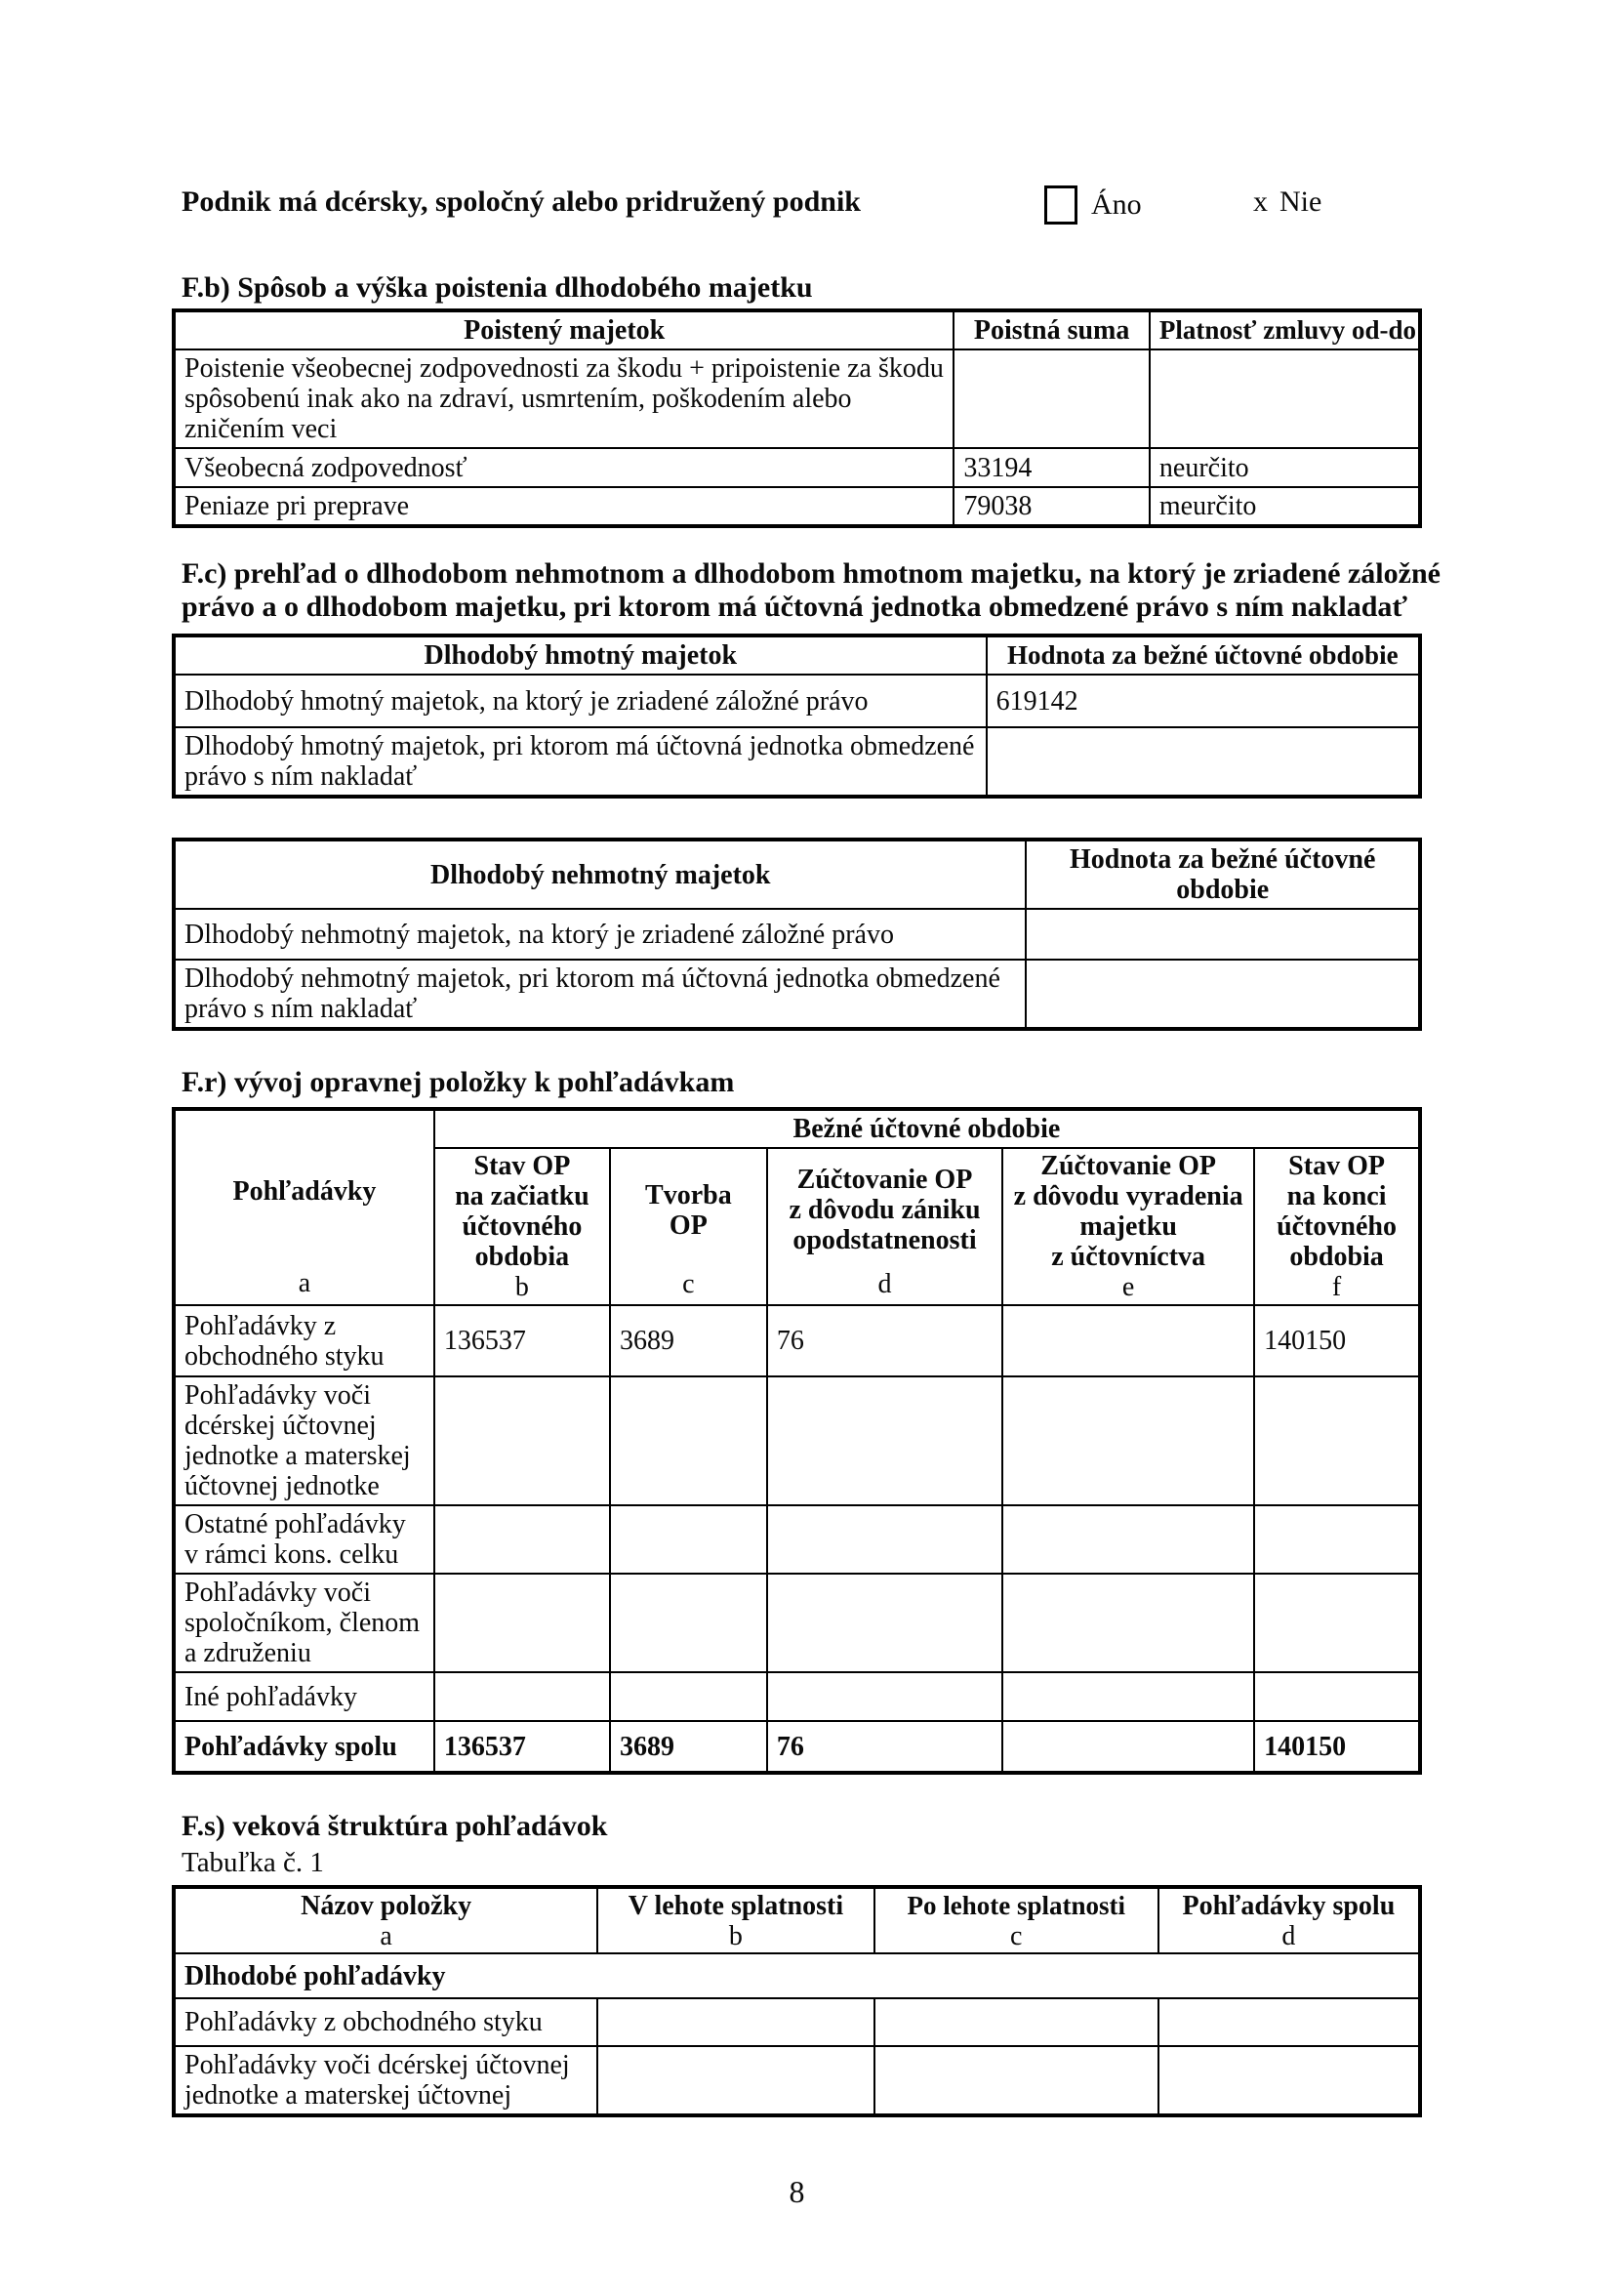  What do you see at coordinates (580, 655) in the screenshot?
I see `fc-header-tangible: Dlhodobý hmotný majetok` at bounding box center [580, 655].